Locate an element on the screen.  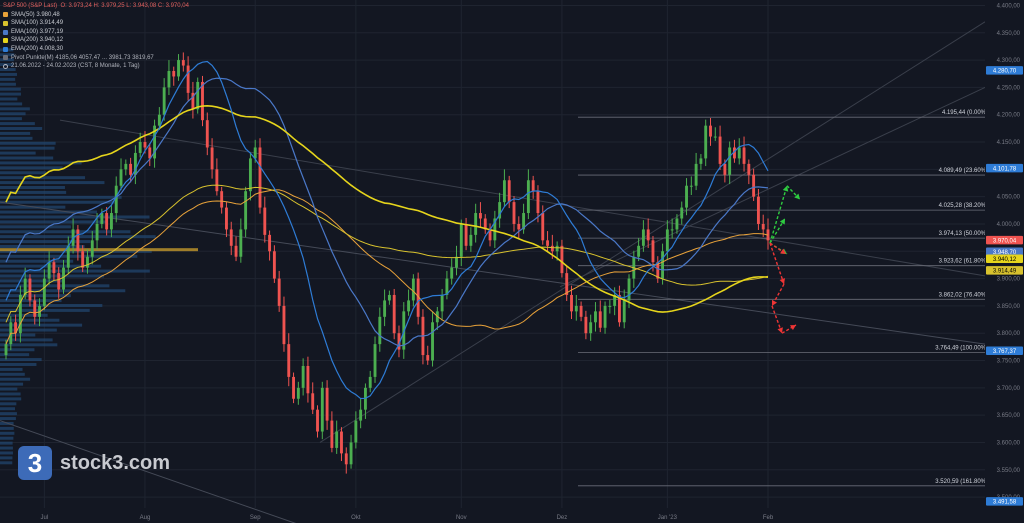
time-axis: Jul Aug Sep Okt Nov Dez Jan '23 Feb is located at coordinates (407, 518).